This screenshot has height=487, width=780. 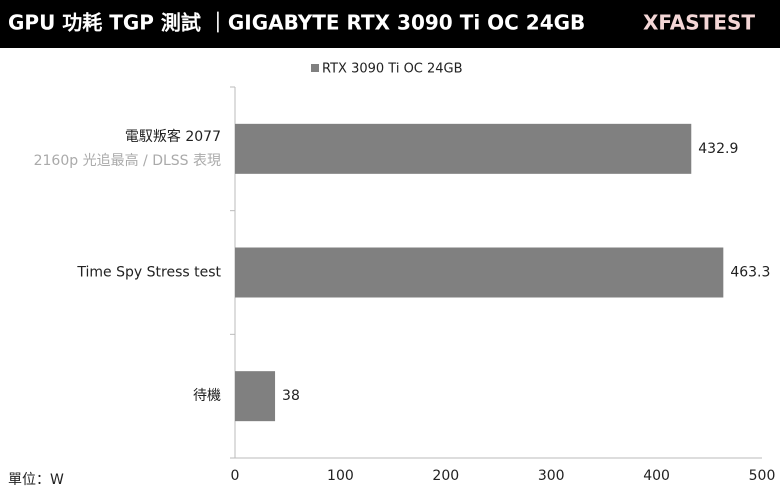 What do you see at coordinates (291, 396) in the screenshot?
I see `value-label: 38` at bounding box center [291, 396].